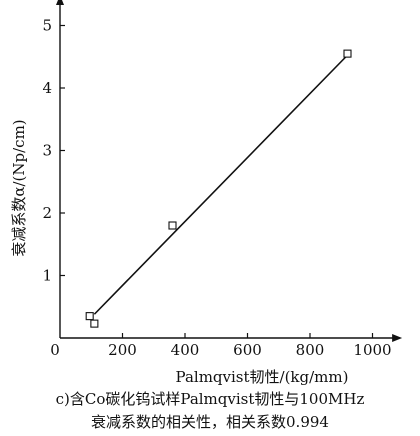 This screenshot has width=420, height=436. What do you see at coordinates (372, 350) in the screenshot?
I see `x-tick-label: 1000` at bounding box center [372, 350].